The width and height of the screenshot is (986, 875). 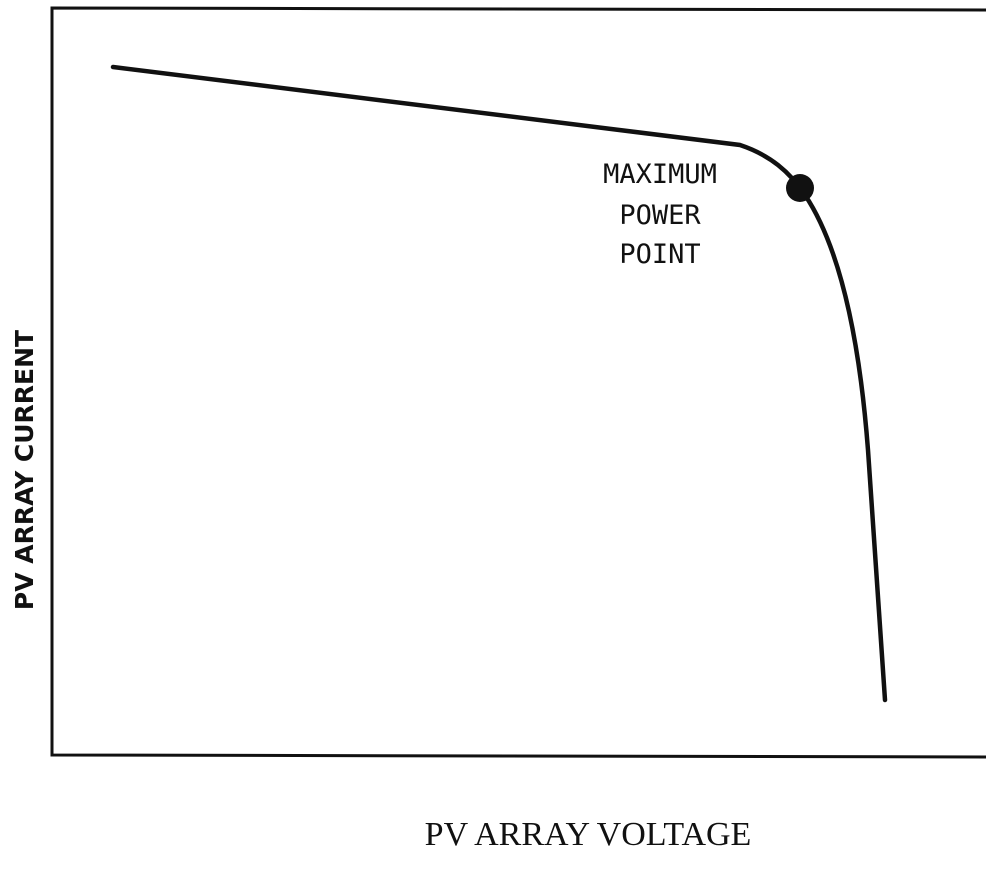 I want to click on x-axis-label: PV ARRAY VOLTAGE, so click(x=588, y=834).